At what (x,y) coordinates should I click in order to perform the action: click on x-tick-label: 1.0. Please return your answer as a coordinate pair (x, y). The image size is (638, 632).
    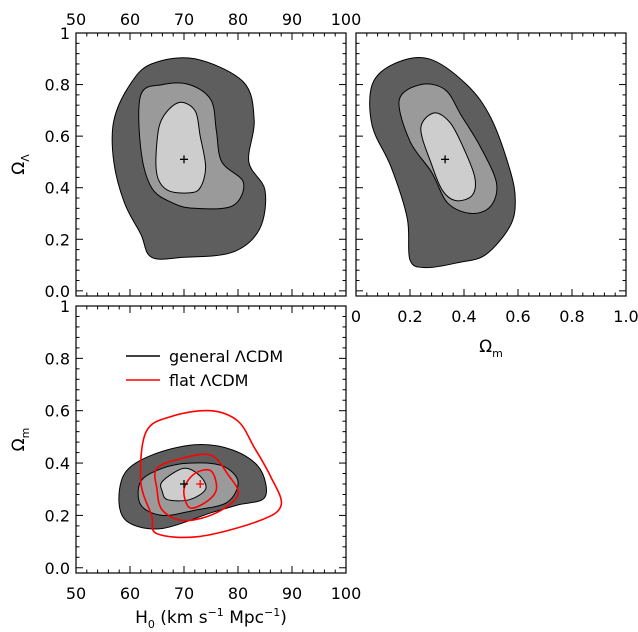
    Looking at the image, I should click on (625, 316).